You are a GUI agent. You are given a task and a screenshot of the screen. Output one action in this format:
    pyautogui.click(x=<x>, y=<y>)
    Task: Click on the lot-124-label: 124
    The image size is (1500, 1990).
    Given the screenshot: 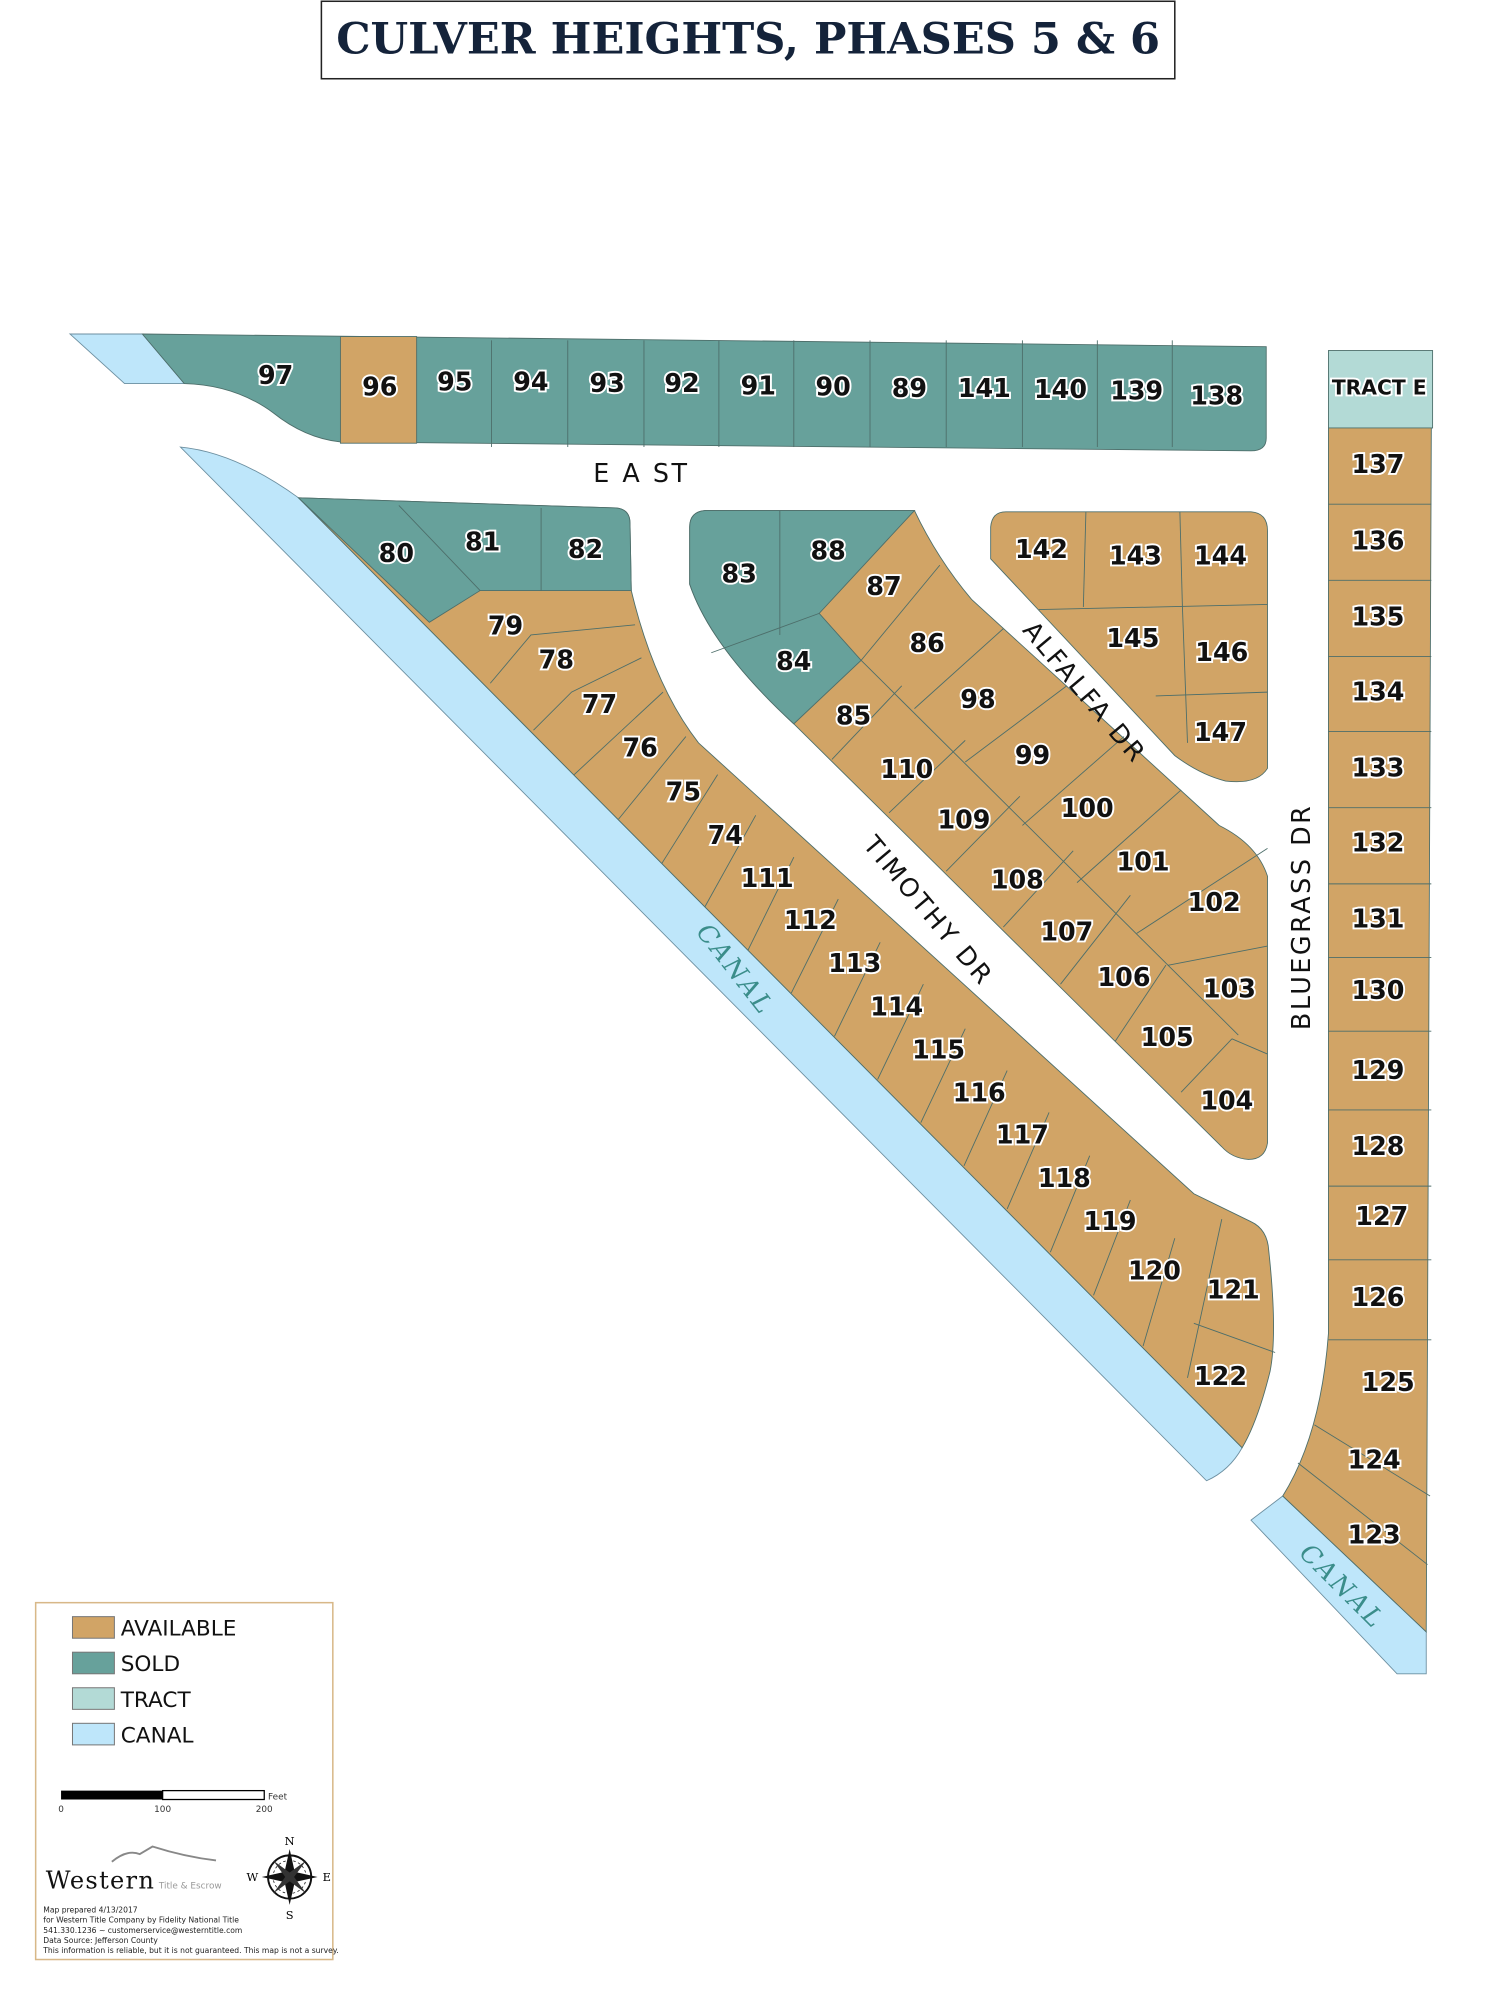 What is the action you would take?
    pyautogui.click(x=1374, y=1460)
    